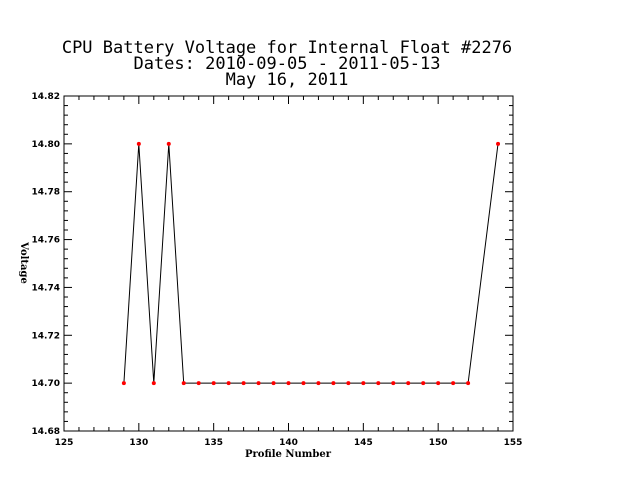 This screenshot has width=640, height=480. I want to click on y-tick-label: 14.72, so click(46, 336).